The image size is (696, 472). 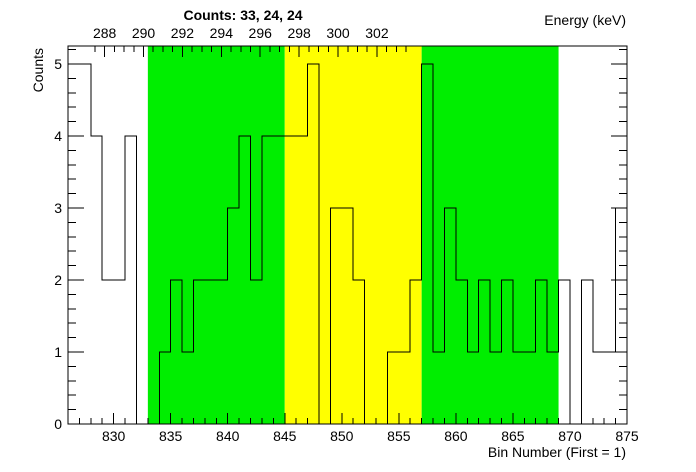 What do you see at coordinates (171, 436) in the screenshot?
I see `x-tick-label: 835` at bounding box center [171, 436].